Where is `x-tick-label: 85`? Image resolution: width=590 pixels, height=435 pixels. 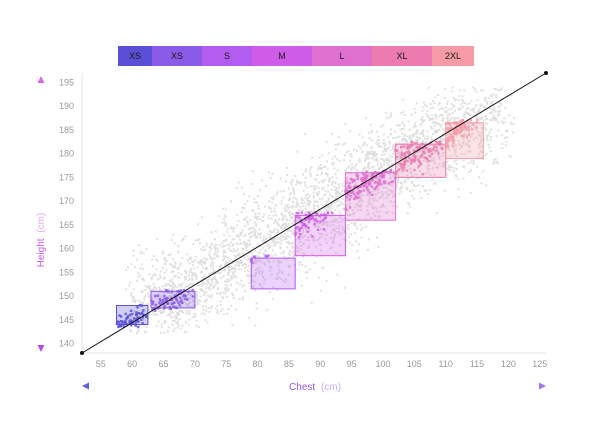
x-tick-label: 85 is located at coordinates (289, 364).